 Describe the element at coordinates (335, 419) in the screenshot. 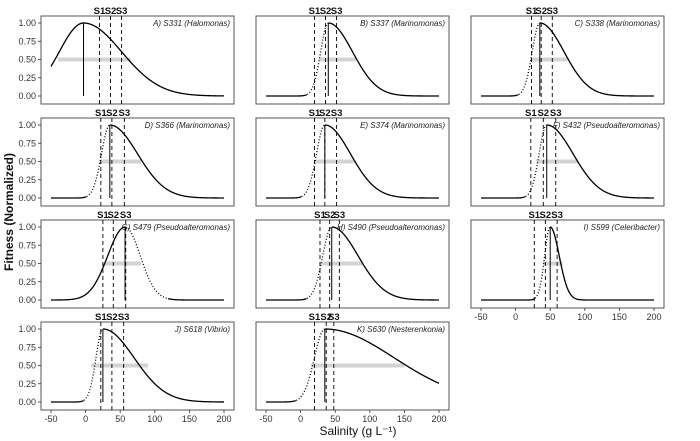

I see `x-tick-label: 50` at that location.